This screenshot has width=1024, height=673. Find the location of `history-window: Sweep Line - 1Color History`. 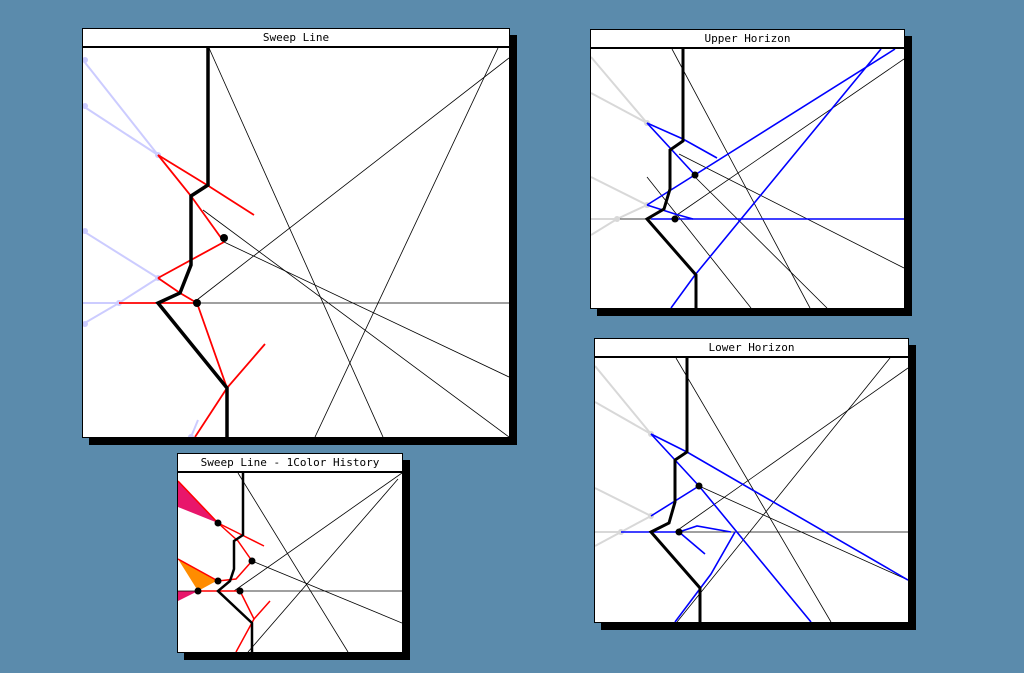

history-window: Sweep Line - 1Color History is located at coordinates (290, 553).